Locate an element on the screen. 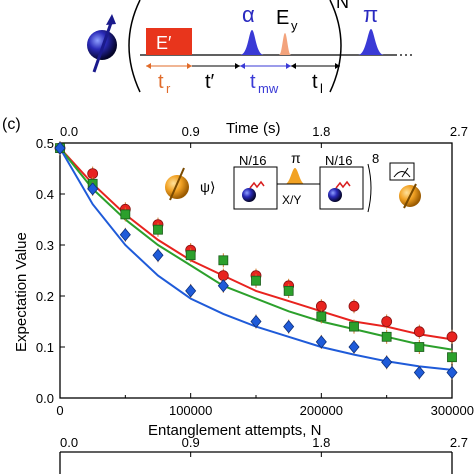  pulse-sequence: N E′ α E y π t r t′ t mw t l is located at coordinates (251, 48).